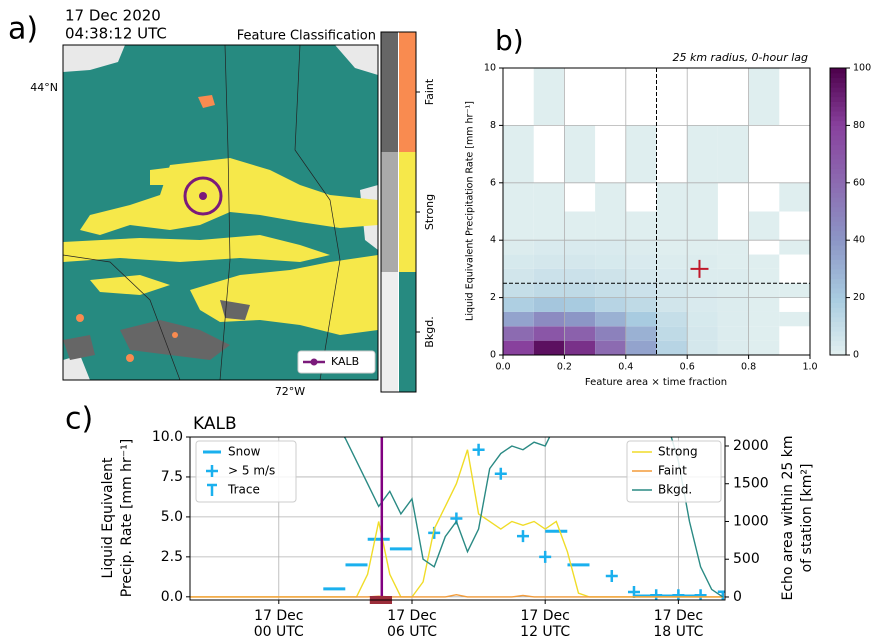 This screenshot has width=872, height=643. Describe the element at coordinates (751, 521) in the screenshot. I see `y2-tick-label: 1000` at that location.